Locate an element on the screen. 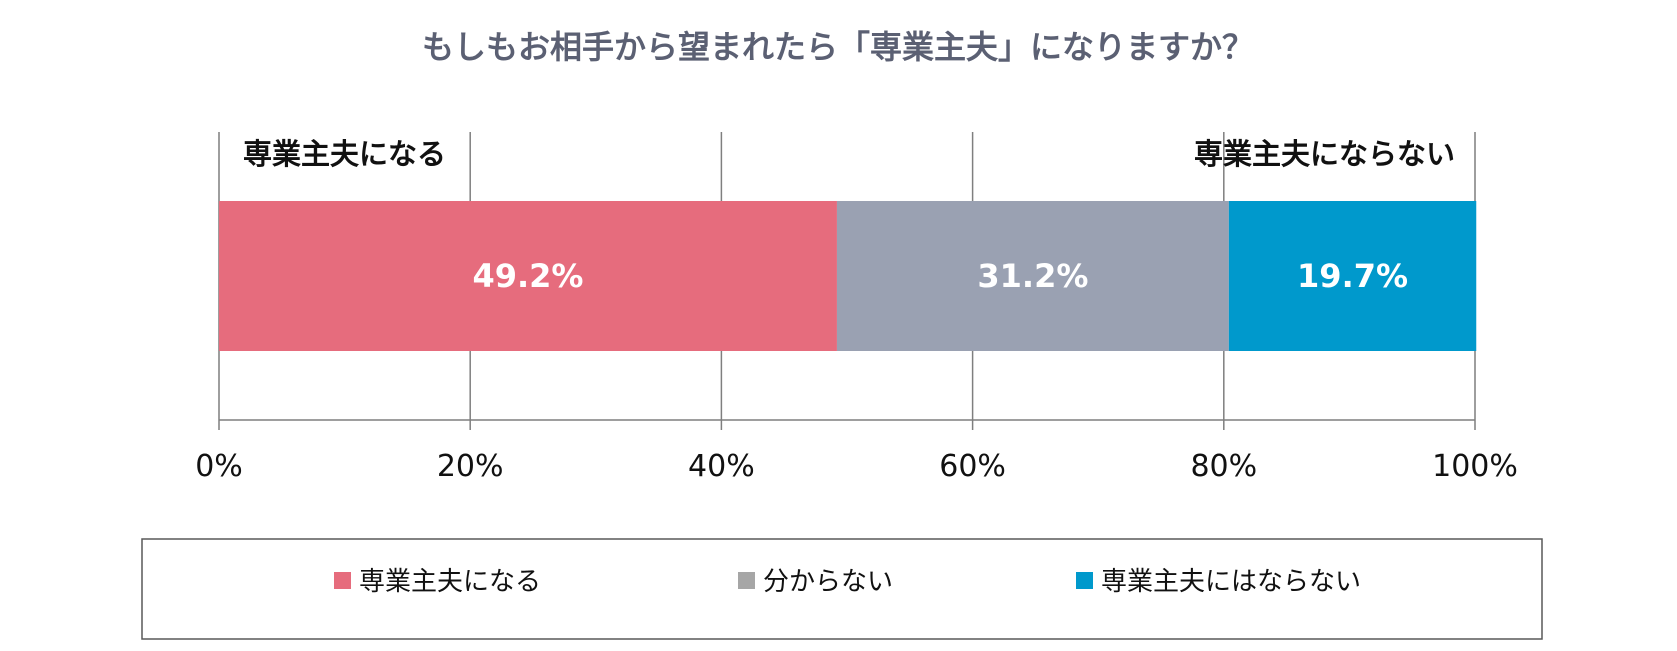 The width and height of the screenshot is (1677, 651). chart-title: もしもお相手から望まれたら「専業主夫」になりますか？ is located at coordinates (838, 47).